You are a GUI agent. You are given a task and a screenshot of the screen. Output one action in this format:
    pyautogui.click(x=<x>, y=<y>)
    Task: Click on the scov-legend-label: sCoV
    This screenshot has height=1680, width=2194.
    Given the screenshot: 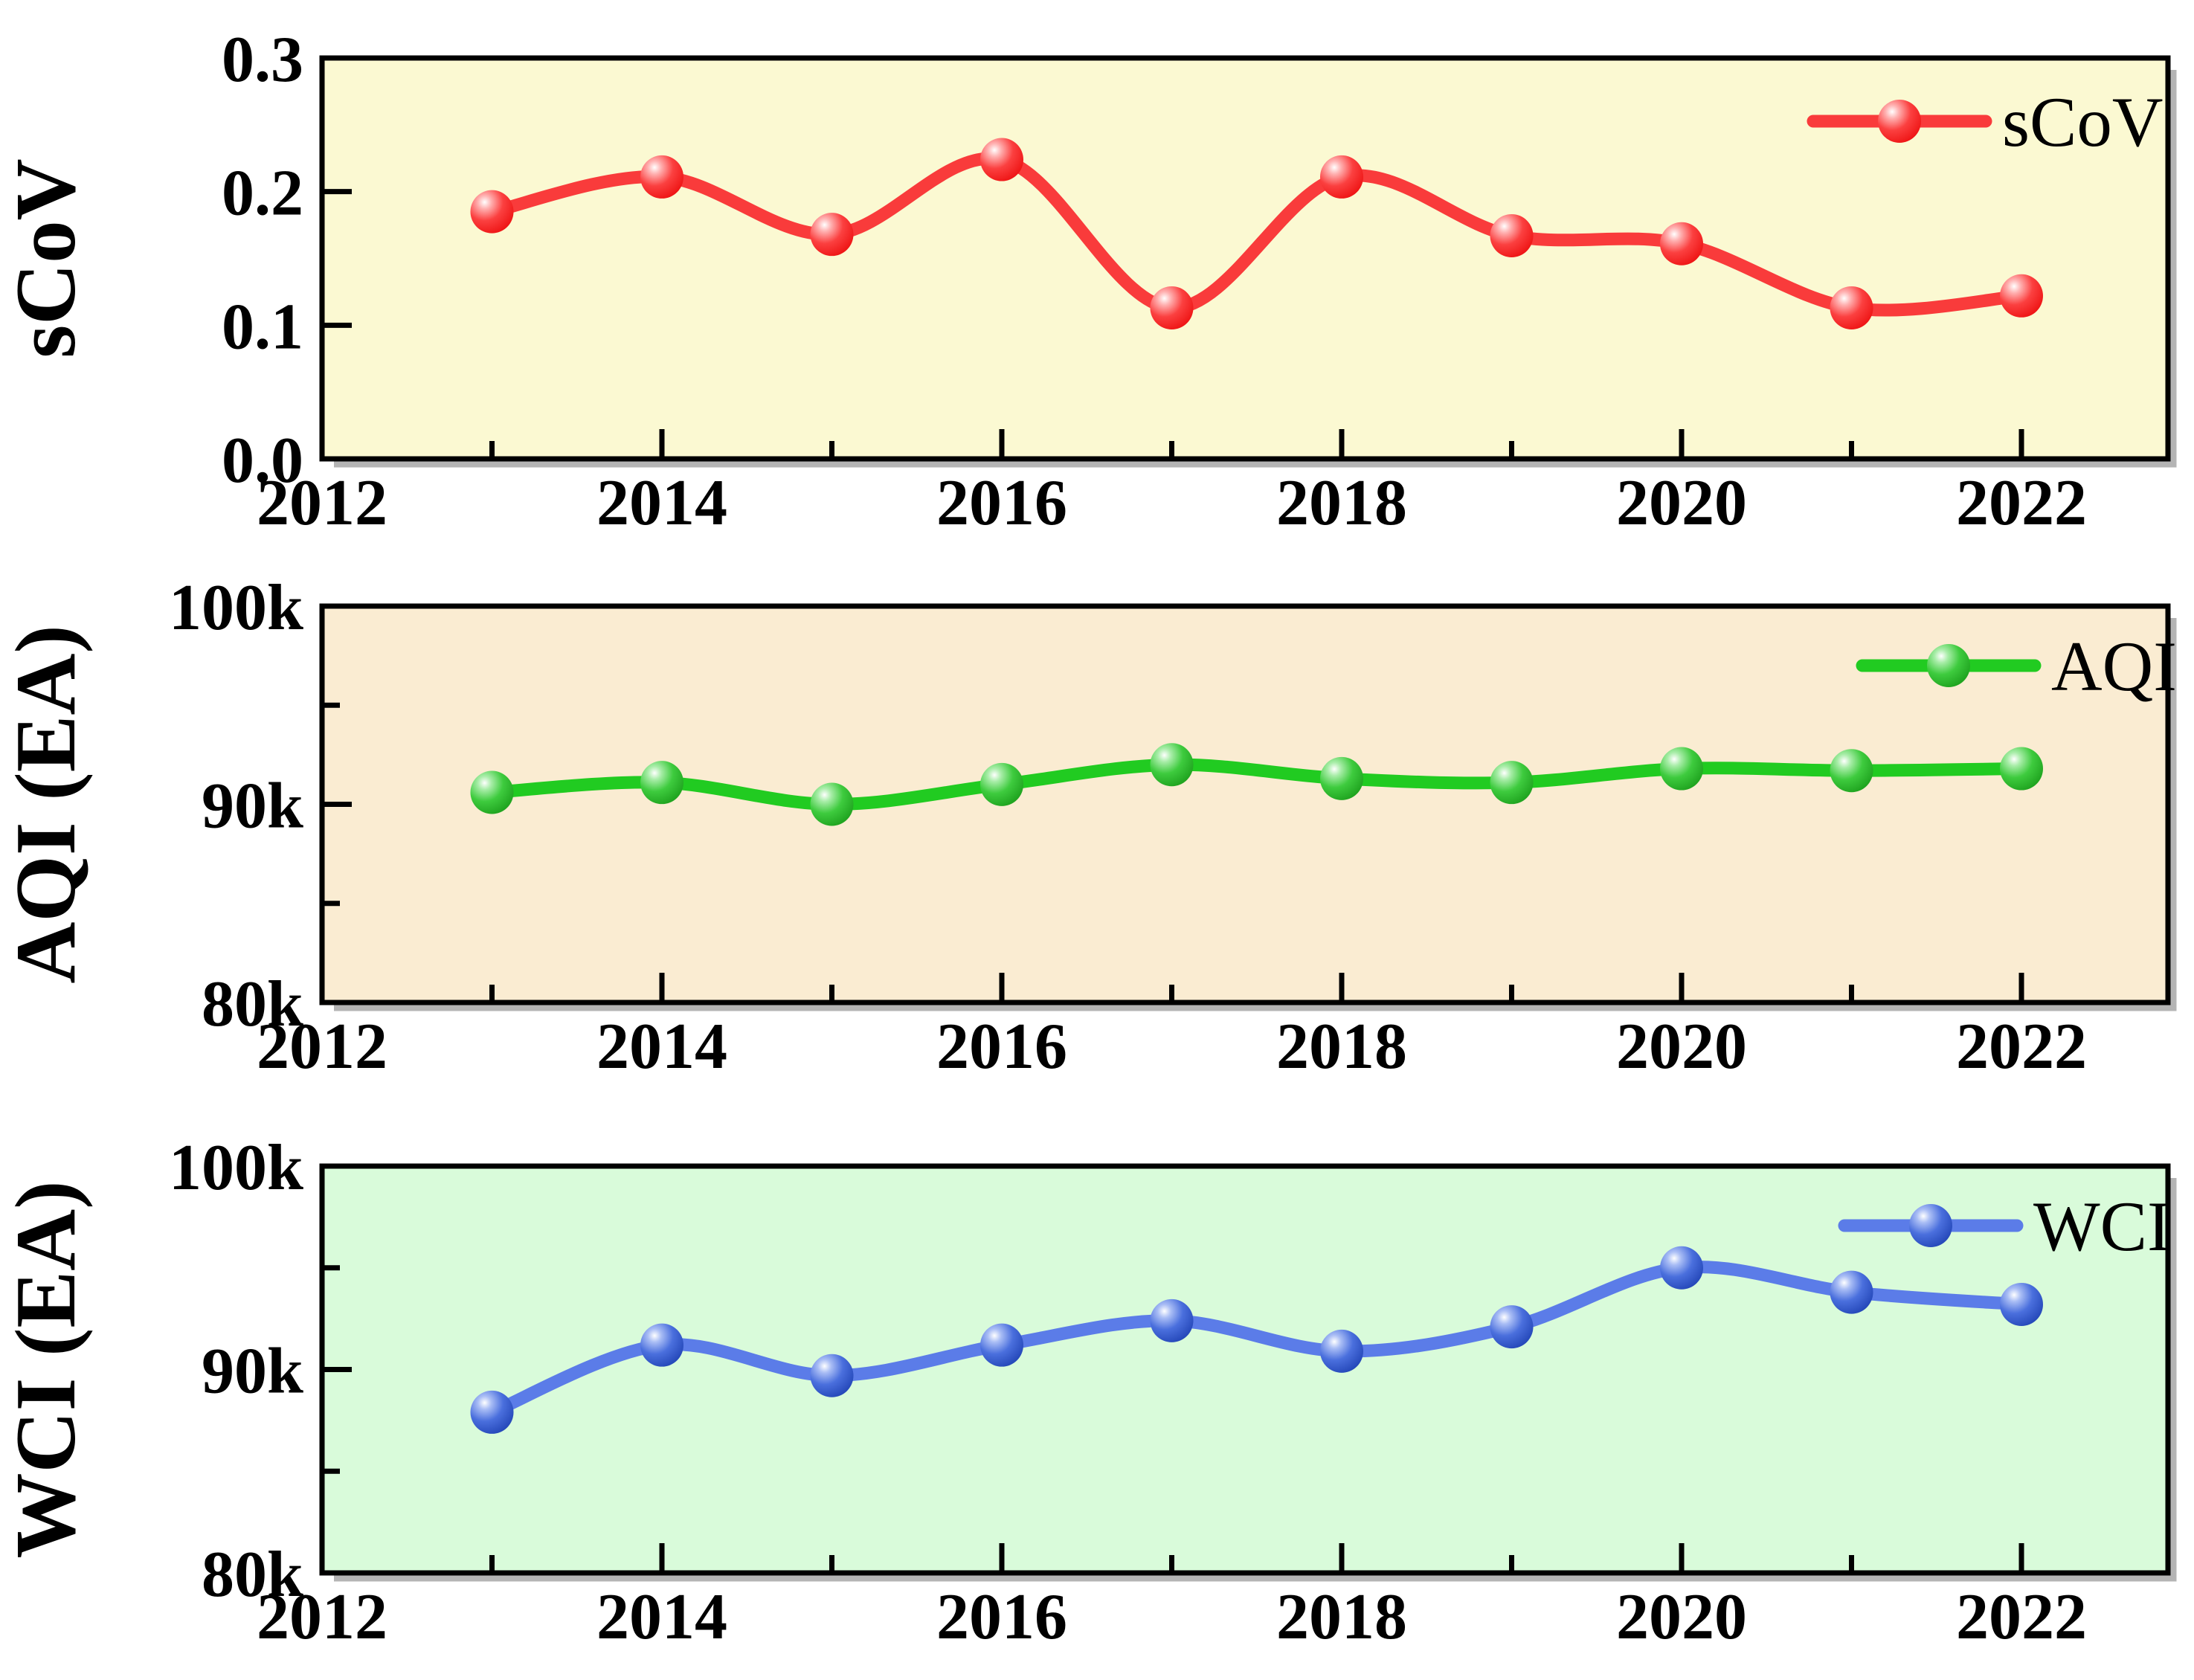 What is the action you would take?
    pyautogui.click(x=2083, y=122)
    